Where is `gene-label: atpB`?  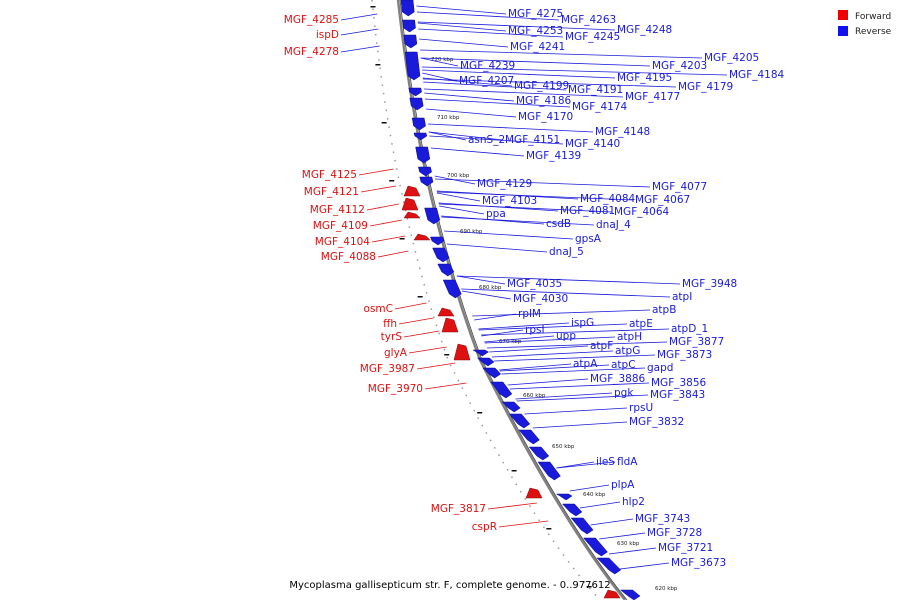 gene-label: atpB is located at coordinates (664, 310).